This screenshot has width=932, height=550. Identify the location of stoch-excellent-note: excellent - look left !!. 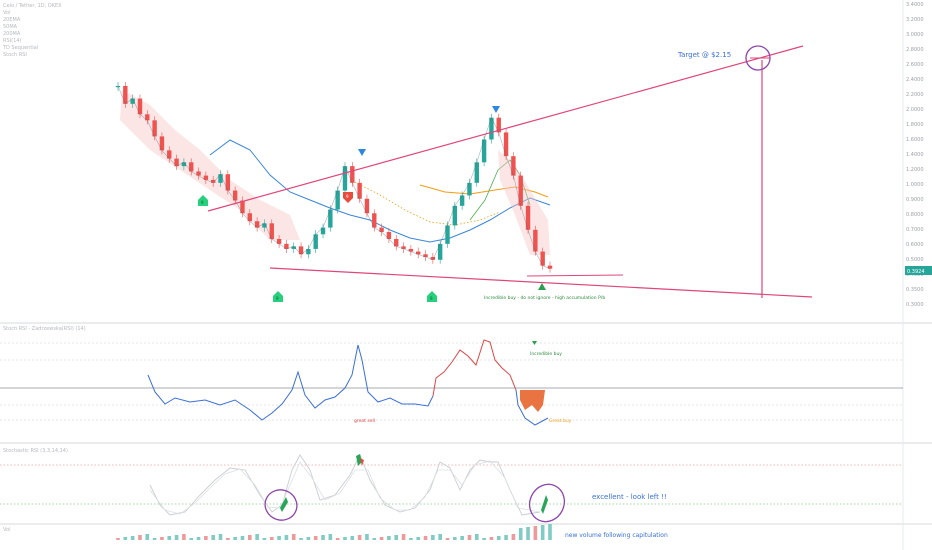
(629, 497).